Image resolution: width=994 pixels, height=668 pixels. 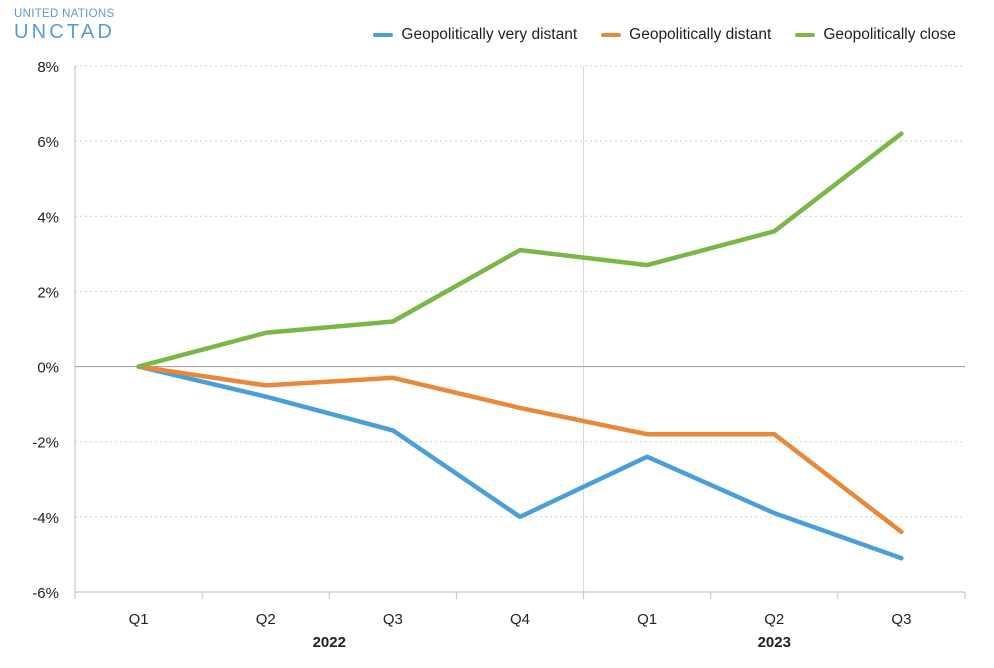 I want to click on legend-item-distant: Geopolitically distant, so click(x=686, y=35).